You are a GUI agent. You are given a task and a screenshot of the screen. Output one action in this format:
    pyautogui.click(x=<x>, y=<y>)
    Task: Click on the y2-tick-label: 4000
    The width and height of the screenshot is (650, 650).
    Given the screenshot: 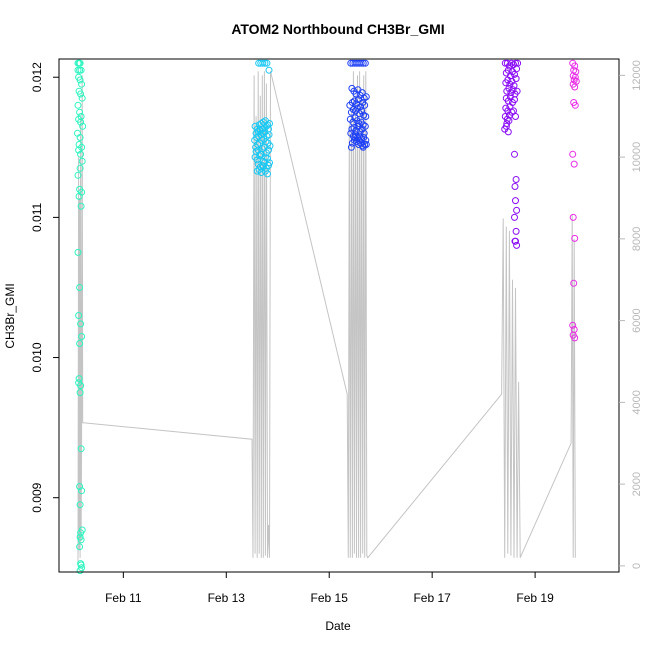 What is the action you would take?
    pyautogui.click(x=637, y=402)
    